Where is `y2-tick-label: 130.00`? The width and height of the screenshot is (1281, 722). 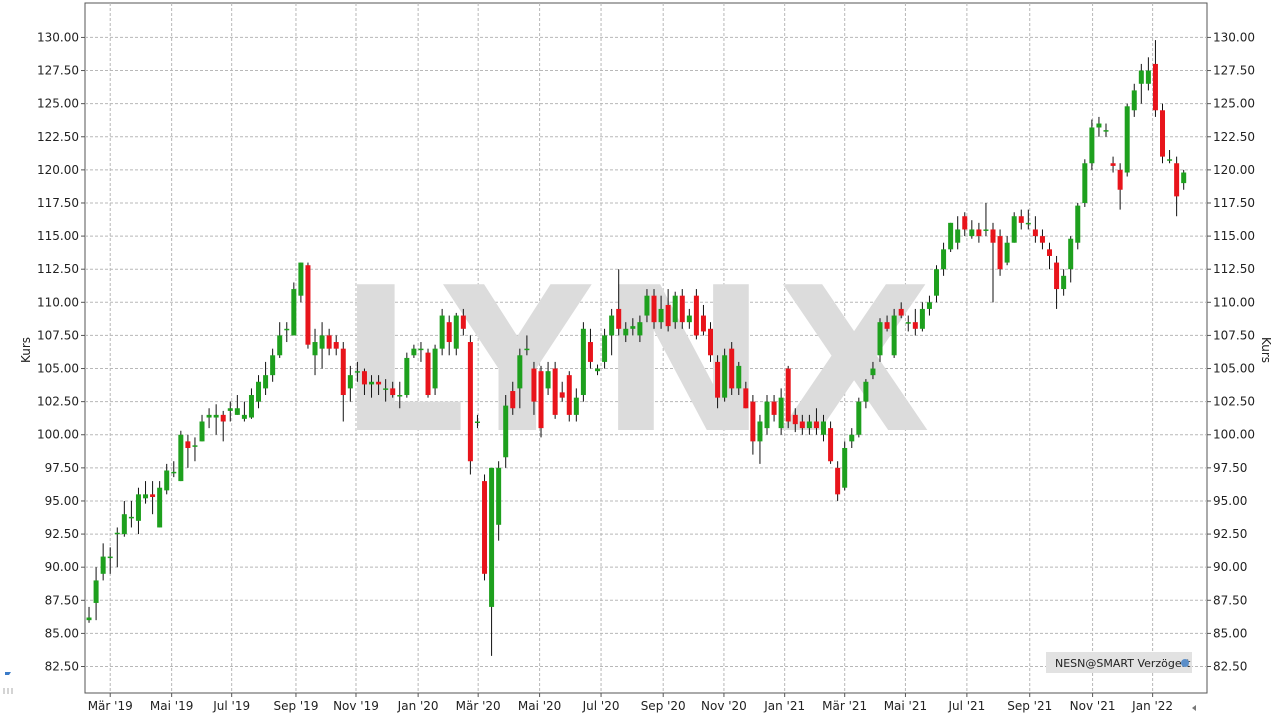
y2-tick-label: 130.00 is located at coordinates (1234, 37).